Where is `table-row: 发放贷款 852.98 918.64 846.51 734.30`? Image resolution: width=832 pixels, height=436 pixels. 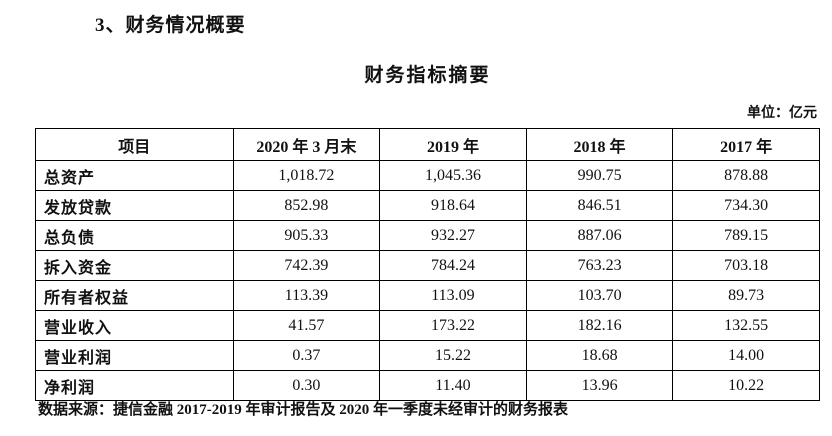
table-row: 发放贷款 852.98 918.64 846.51 734.30 is located at coordinates (427, 205).